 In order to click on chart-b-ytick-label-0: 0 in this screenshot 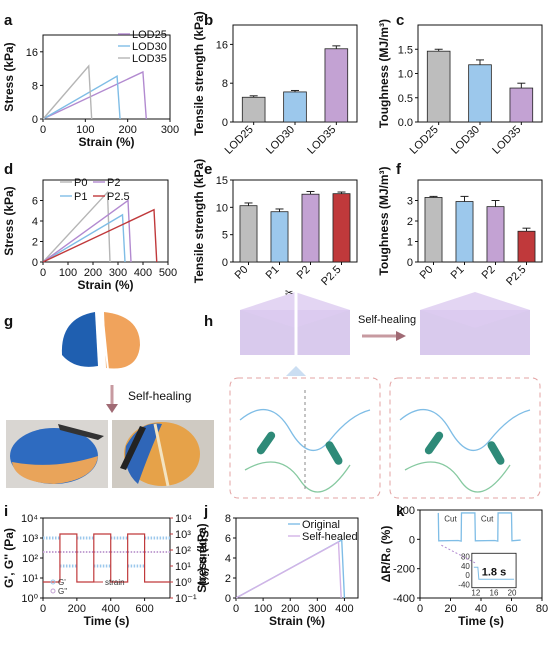, I will do `click(225, 123)`.